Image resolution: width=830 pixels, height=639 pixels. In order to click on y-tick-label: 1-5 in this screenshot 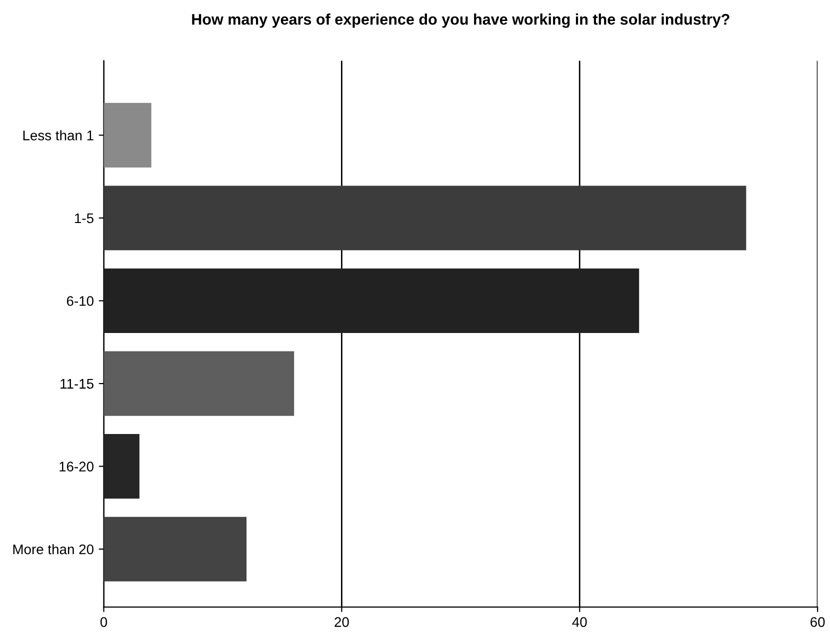, I will do `click(84, 218)`.